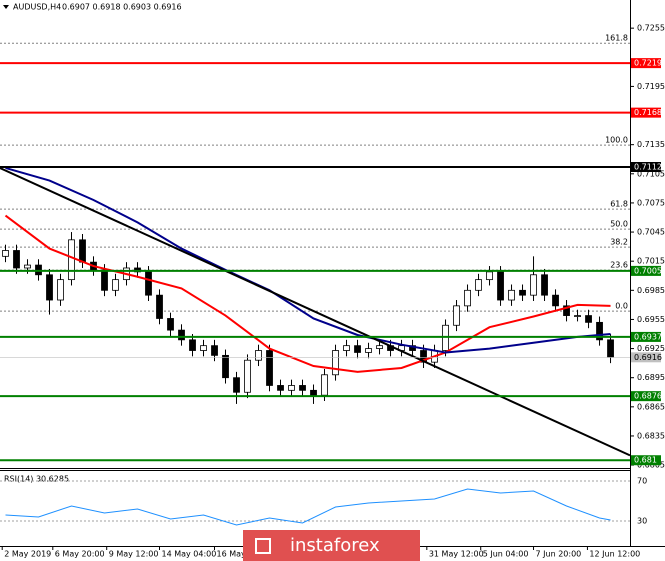 Image resolution: width=665 pixels, height=561 pixels. I want to click on y-tick-label: 0.6865, so click(651, 406).